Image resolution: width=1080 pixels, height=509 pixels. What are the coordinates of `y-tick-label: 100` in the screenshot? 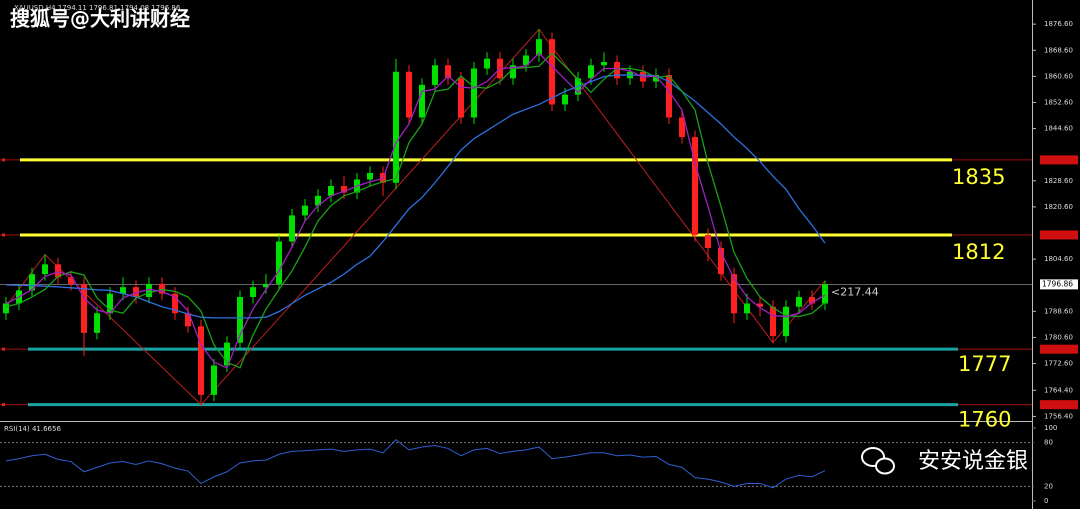 It's located at (1050, 428).